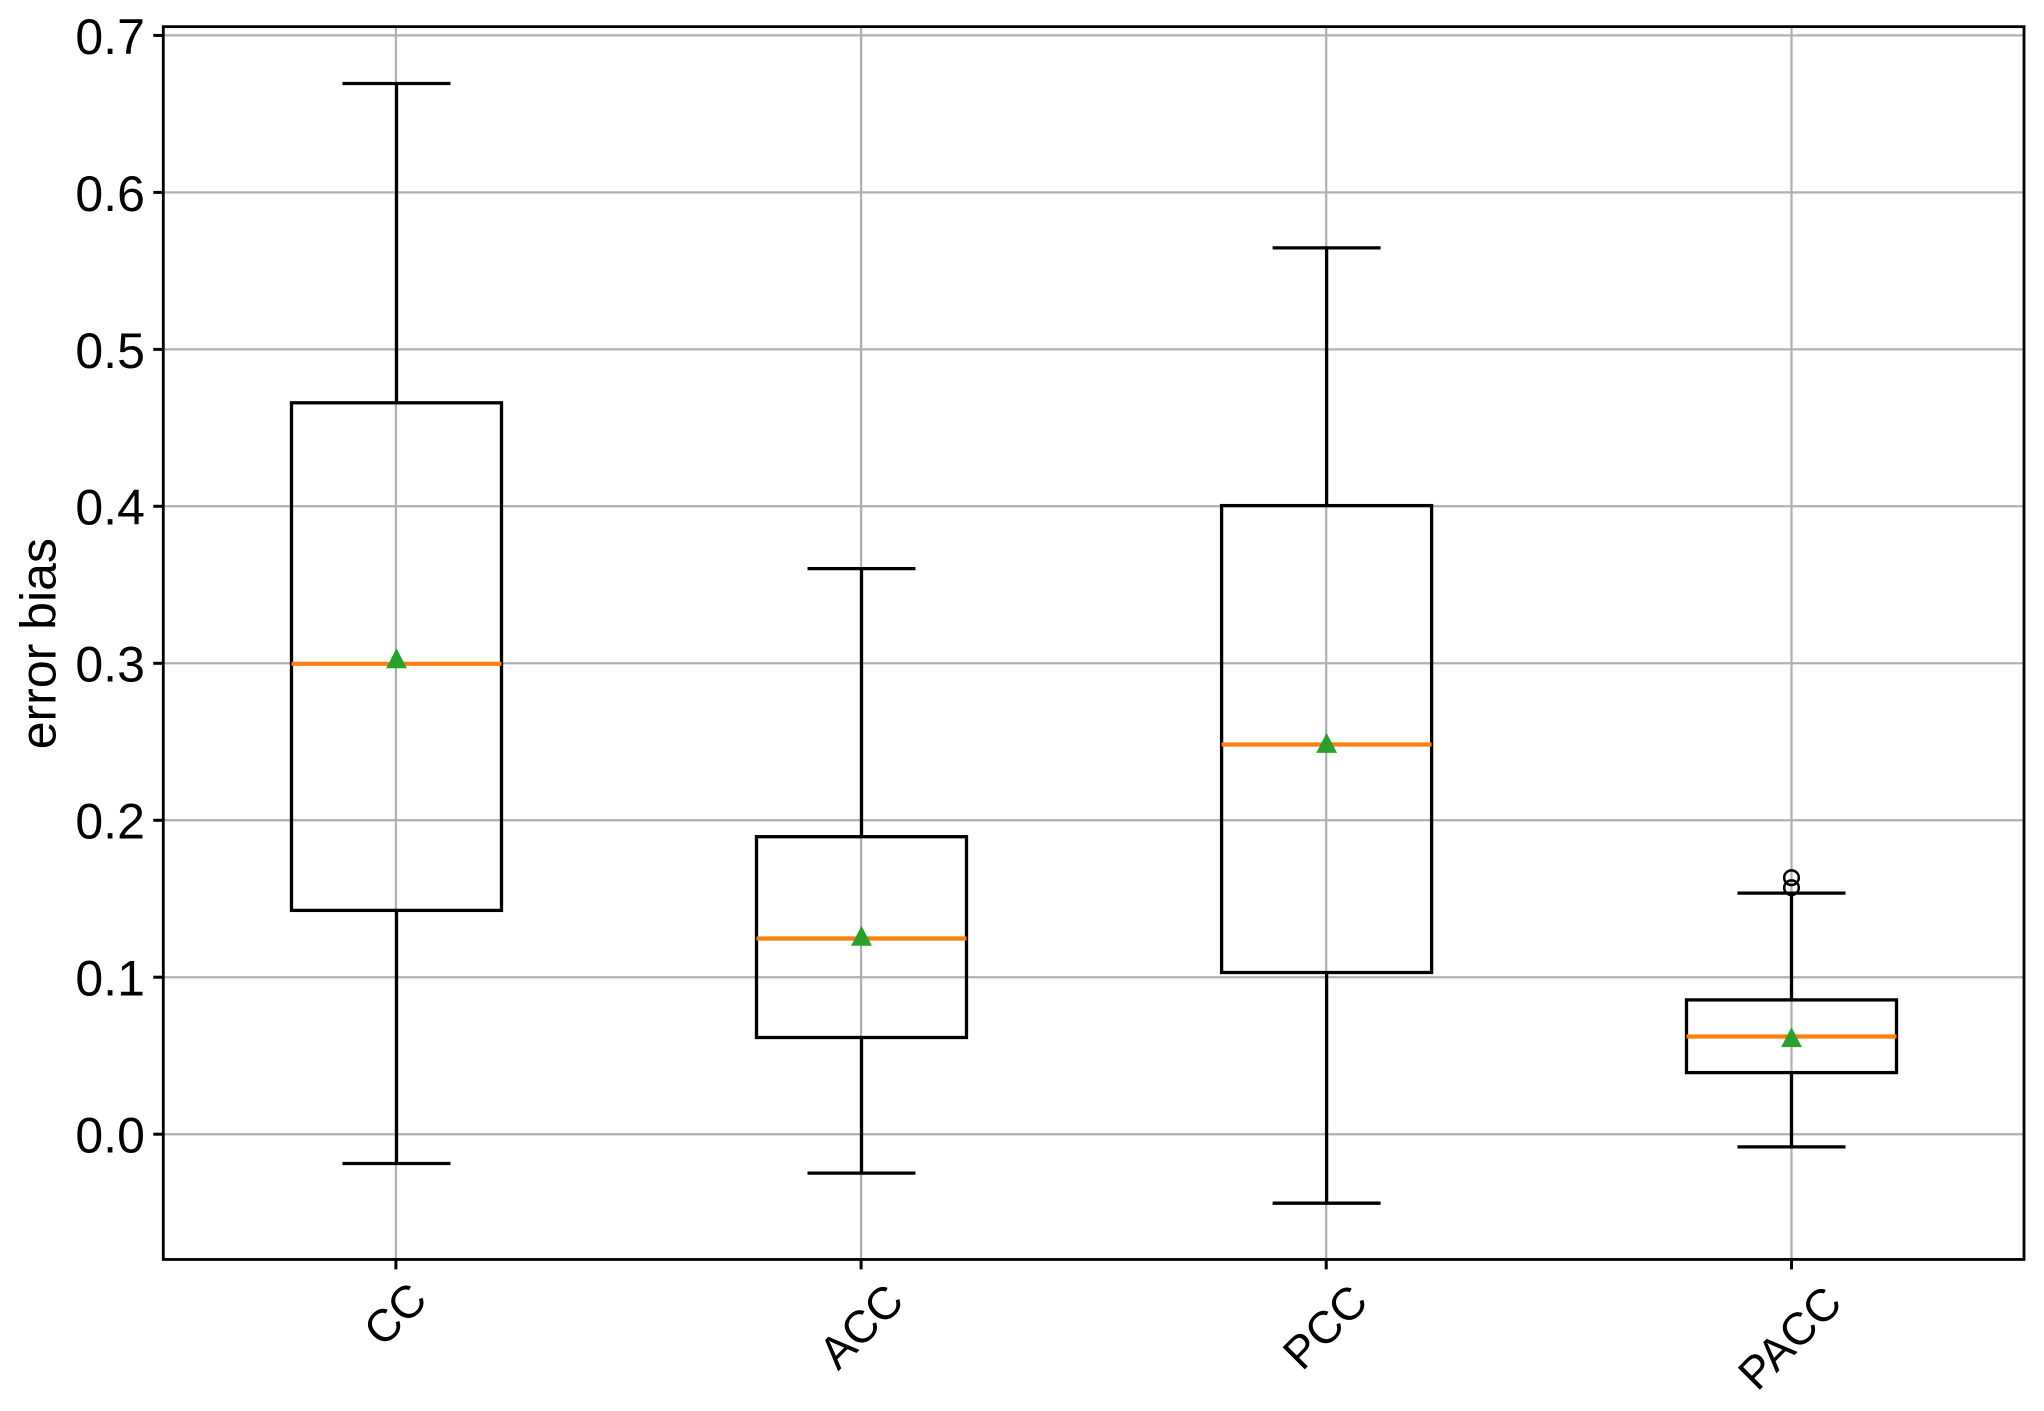  I want to click on svg-text: 0.0, so click(110, 1136).